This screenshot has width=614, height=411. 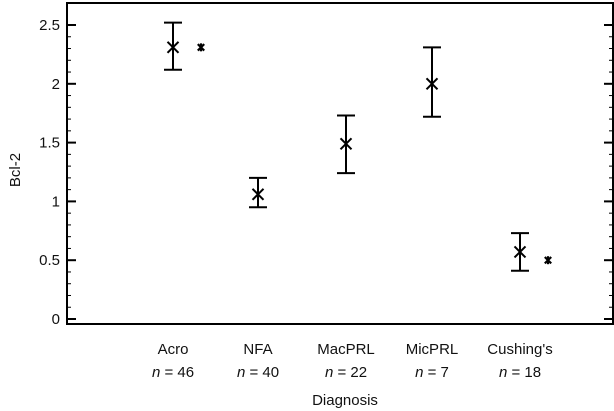 I want to click on y-tick-label: 0, so click(x=56, y=319).